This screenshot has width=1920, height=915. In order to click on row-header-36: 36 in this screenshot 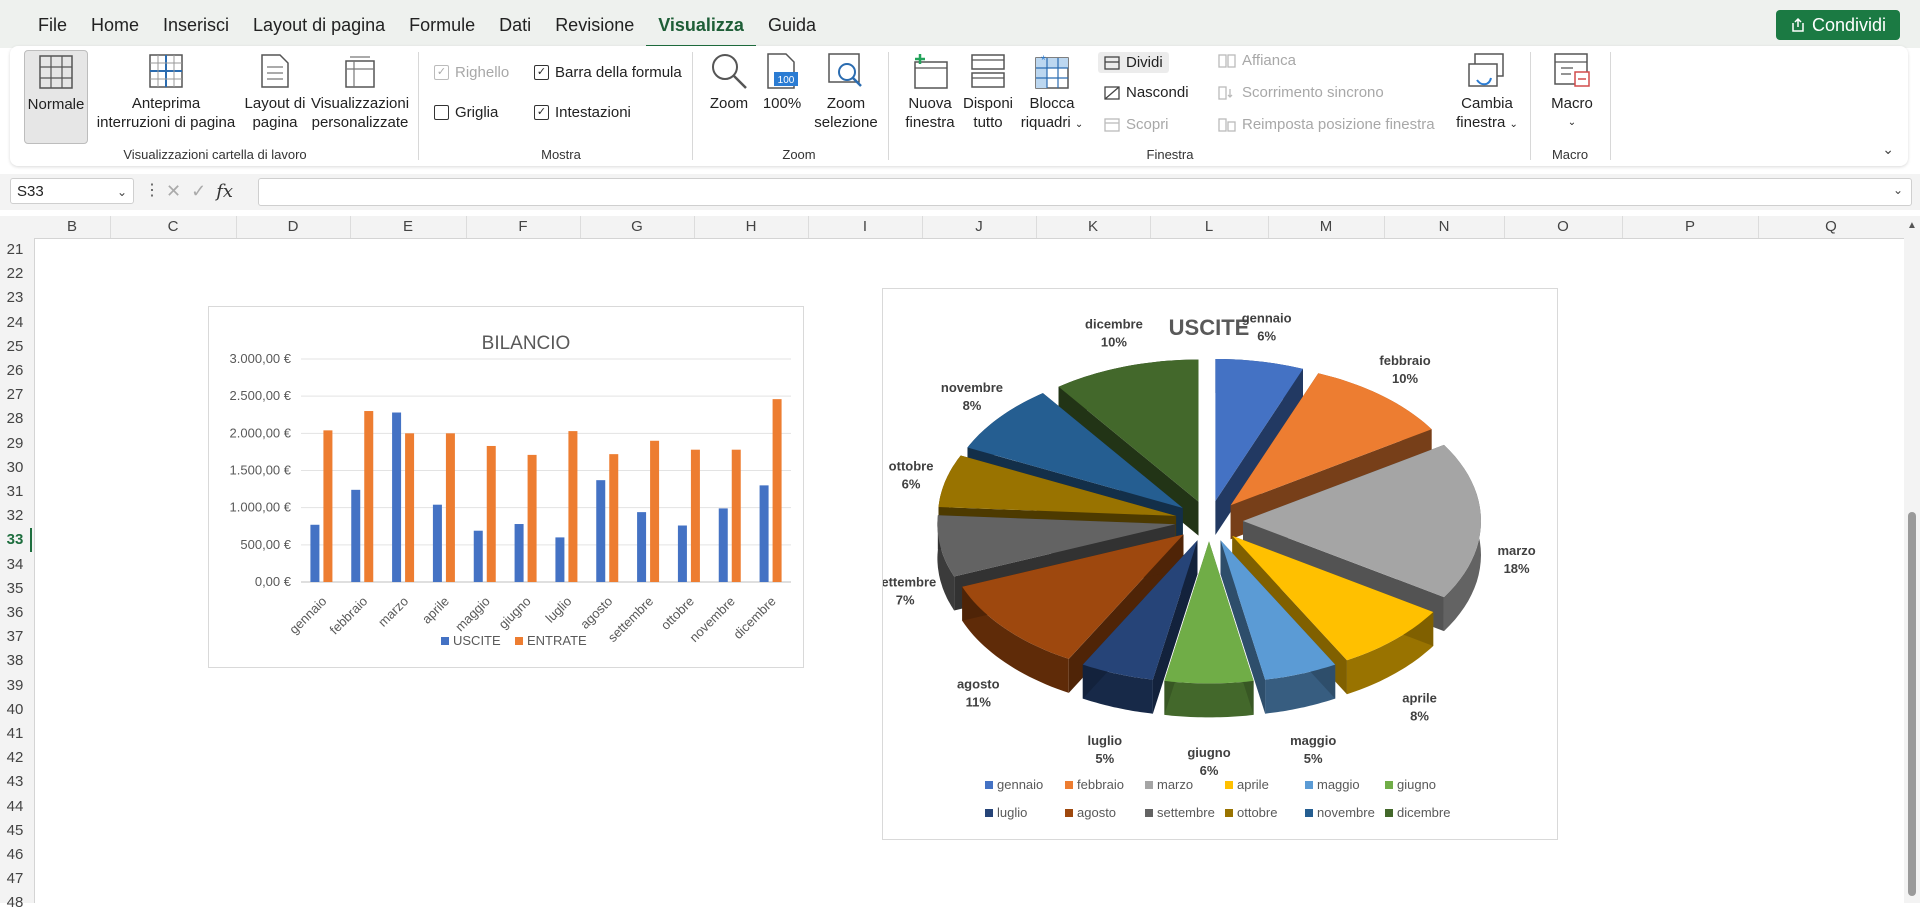, I will do `click(15, 612)`.